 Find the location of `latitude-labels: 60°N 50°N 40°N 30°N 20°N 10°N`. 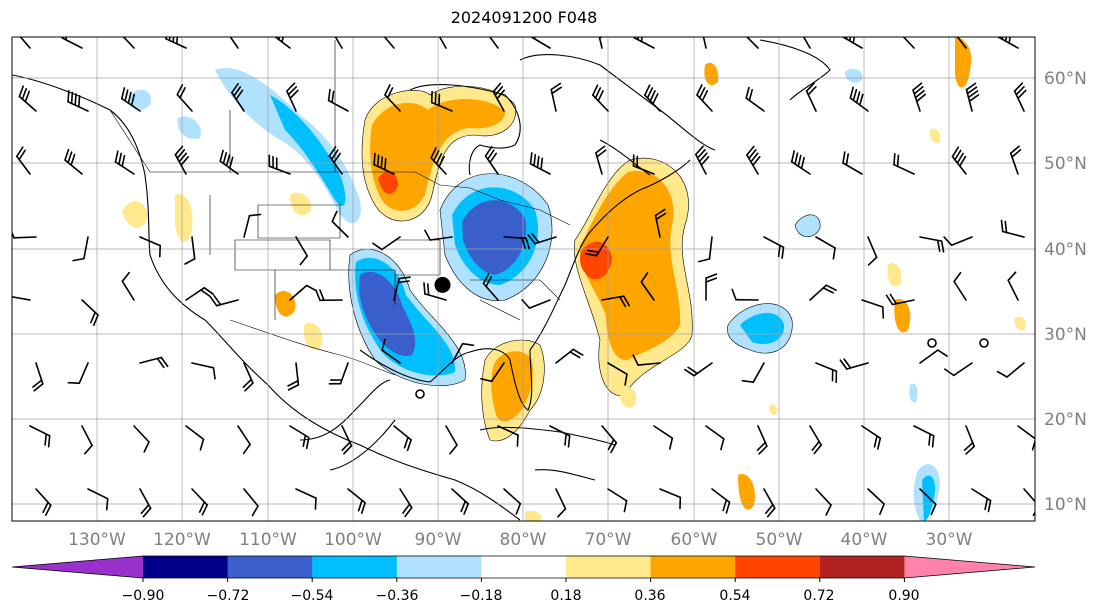

latitude-labels: 60°N 50°N 40°N 30°N 20°N 10°N is located at coordinates (1065, 292).